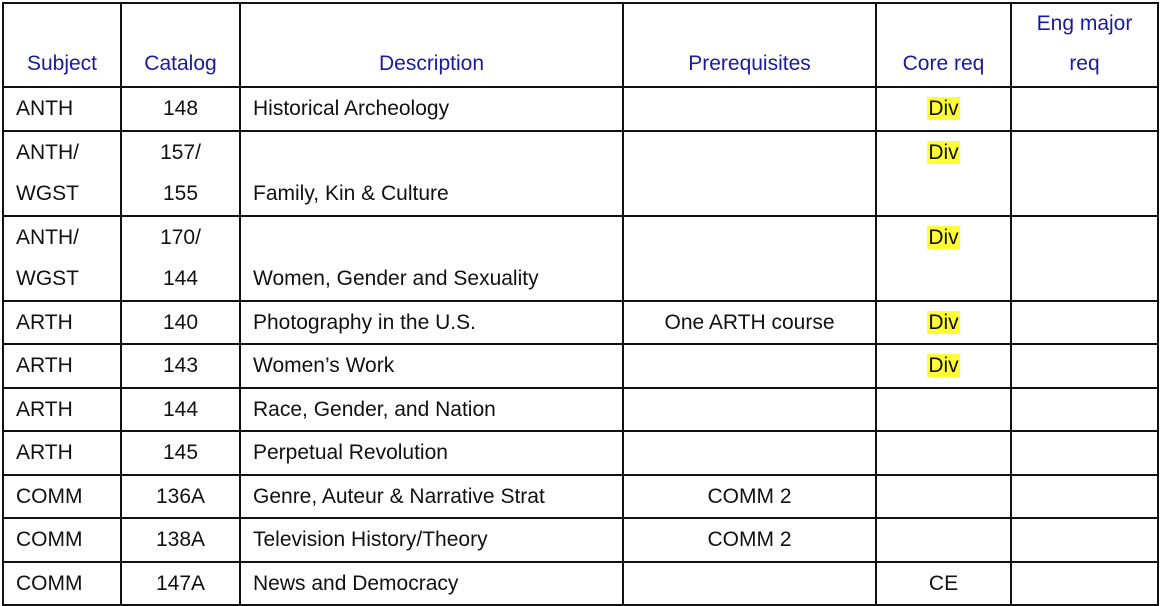  I want to click on description-cell: News and Democracy, so click(431, 583).